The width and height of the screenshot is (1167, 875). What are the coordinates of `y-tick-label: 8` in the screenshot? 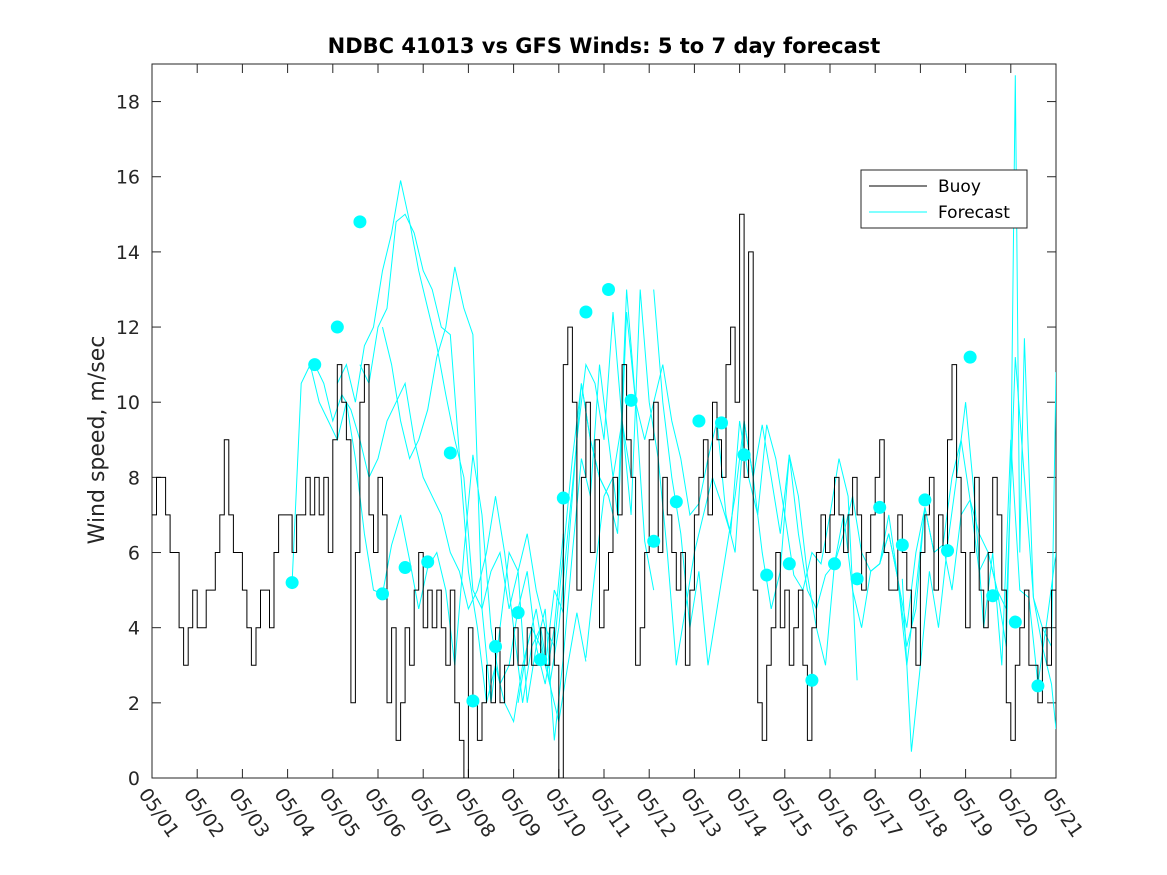 It's located at (134, 478).